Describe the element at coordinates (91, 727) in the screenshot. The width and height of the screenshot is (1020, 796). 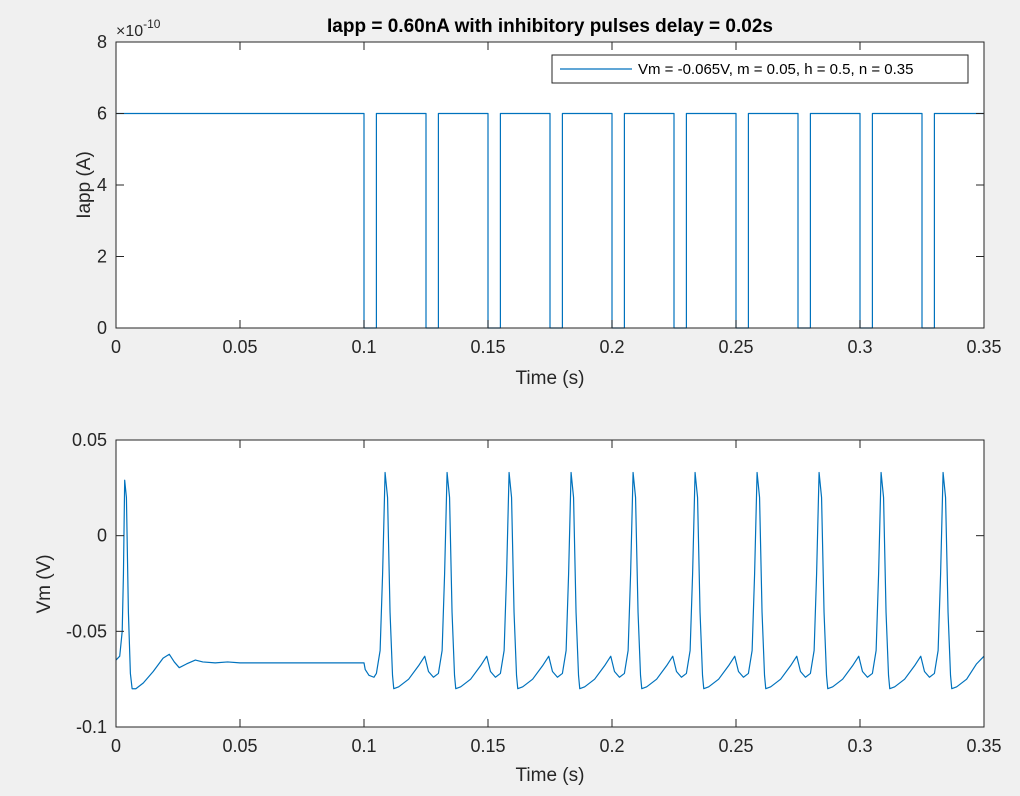
I see `vm-y-tick-label: -0.1` at that location.